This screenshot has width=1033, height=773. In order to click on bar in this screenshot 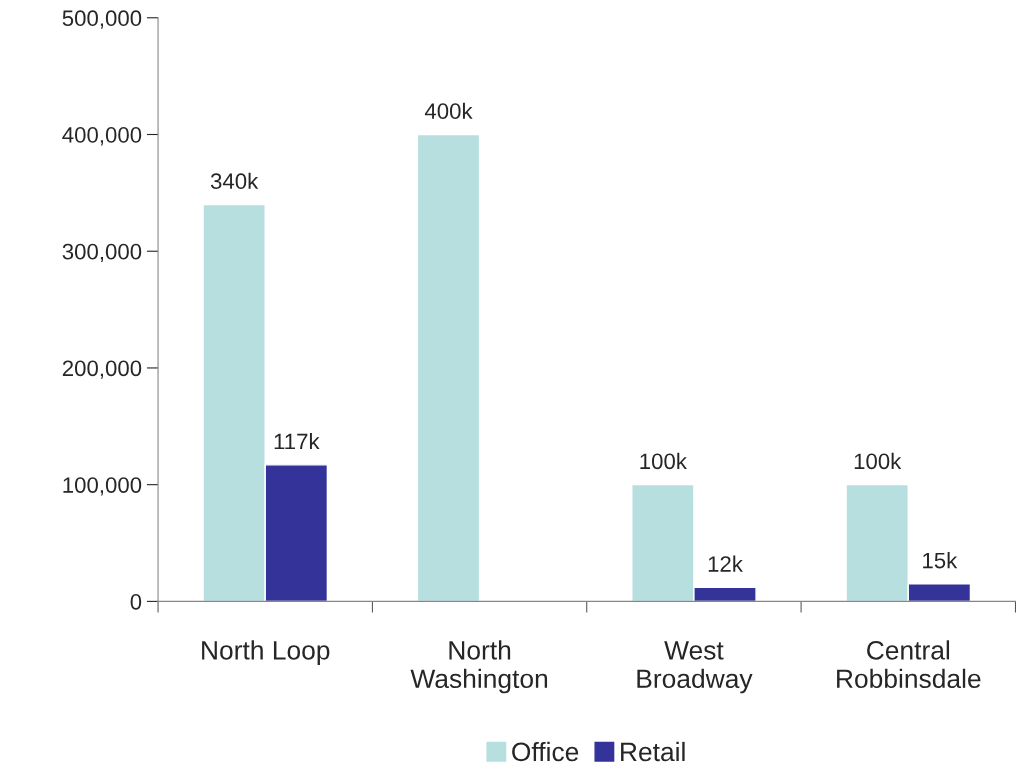, I will do `click(448, 367)`.